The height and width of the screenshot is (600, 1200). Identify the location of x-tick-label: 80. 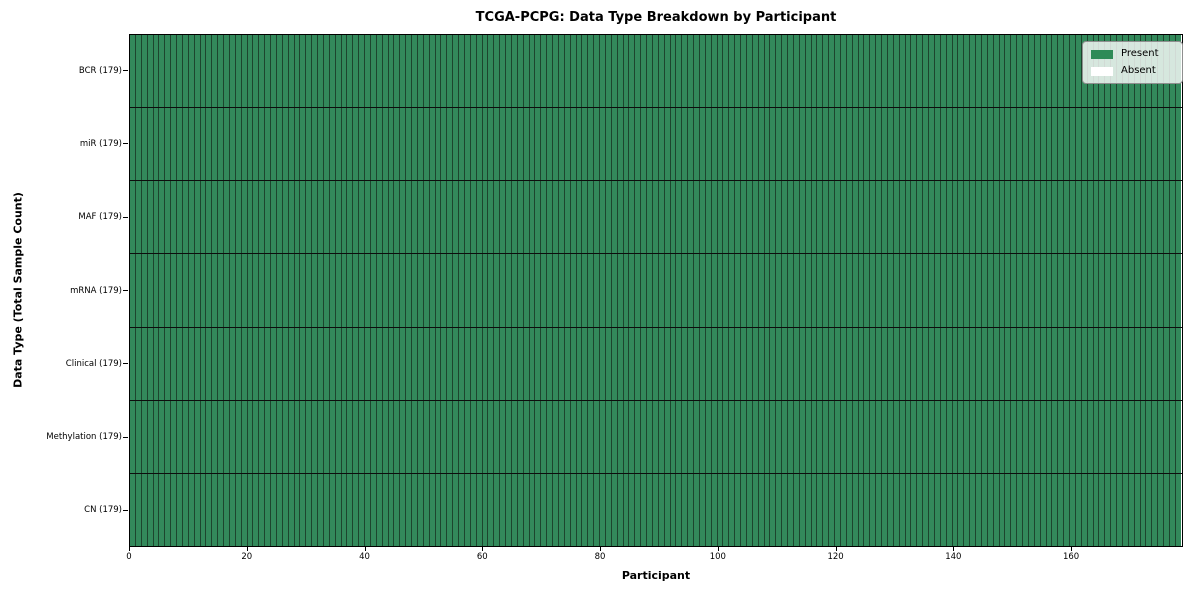
(600, 557).